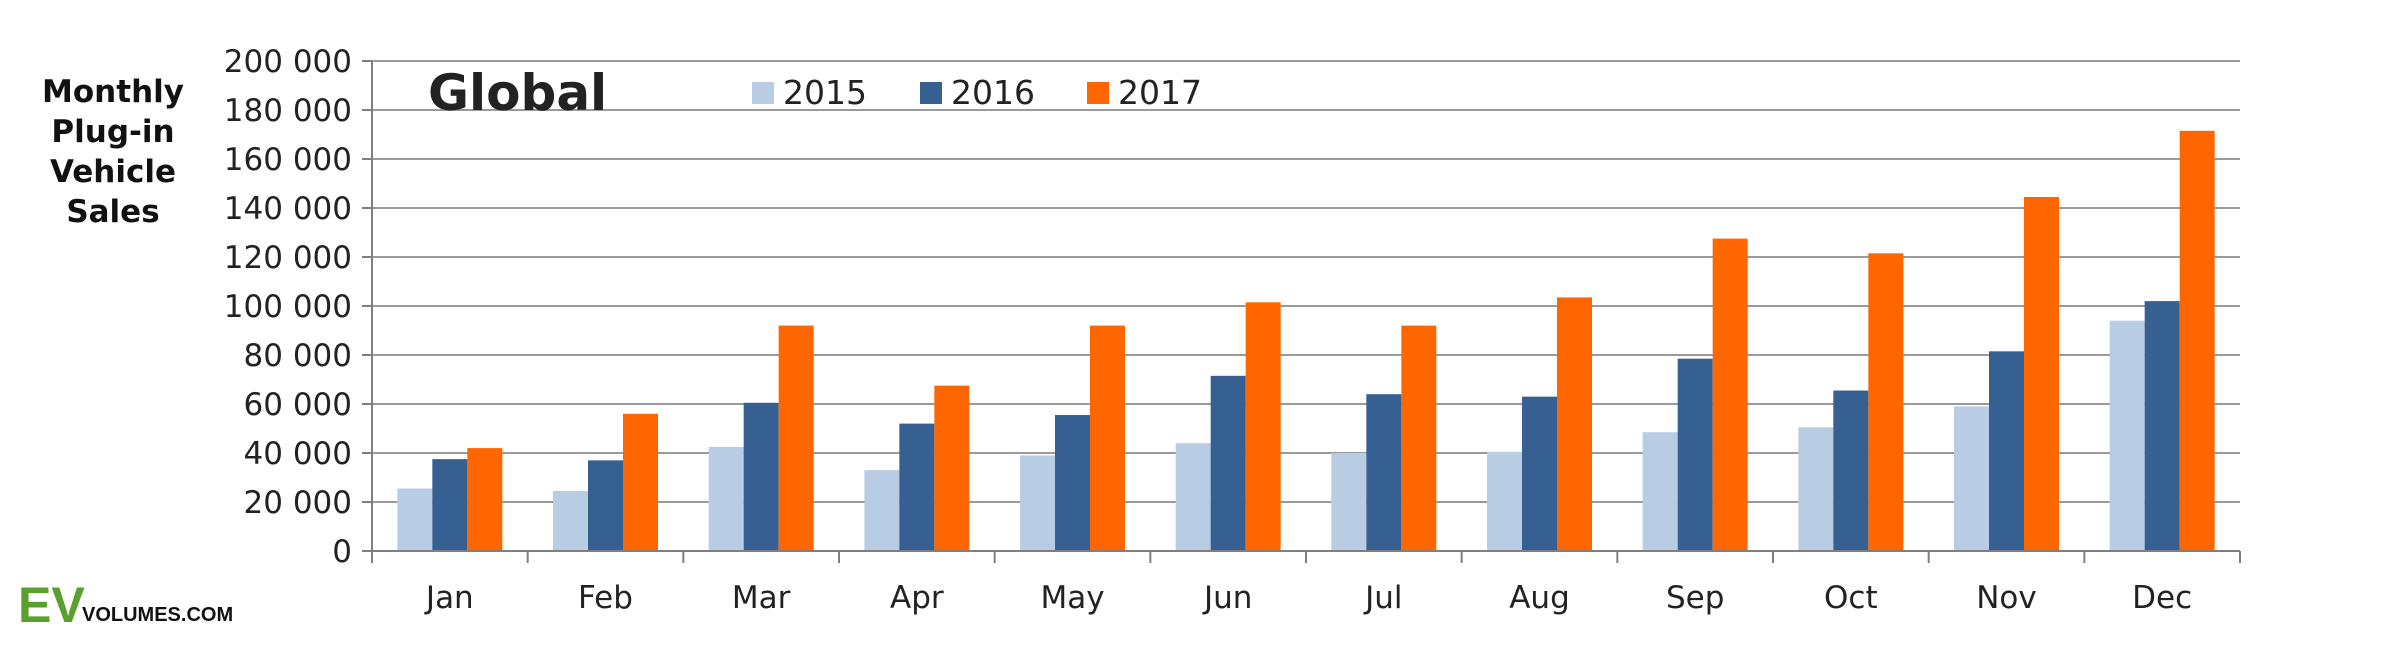 This screenshot has height=645, width=2387. What do you see at coordinates (1107, 438) in the screenshot?
I see `bar-2017-may` at bounding box center [1107, 438].